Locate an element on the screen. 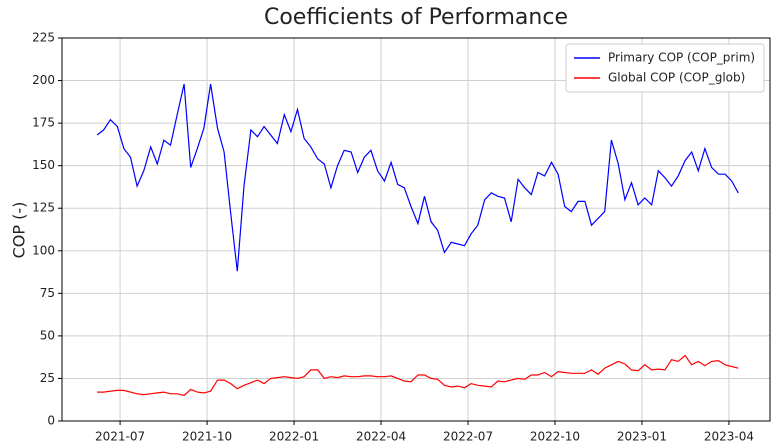 The width and height of the screenshot is (774, 446). x-tick-label: 2021-07 is located at coordinates (120, 437).